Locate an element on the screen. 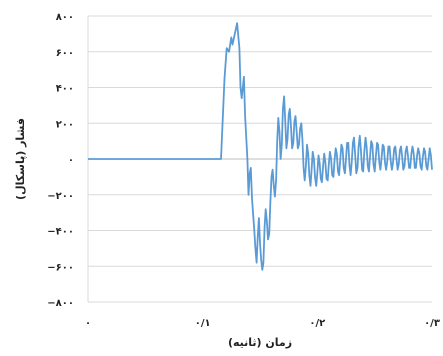 This screenshot has height=356, width=443. y-tick-label: ۴۰۰ is located at coordinates (65, 89).